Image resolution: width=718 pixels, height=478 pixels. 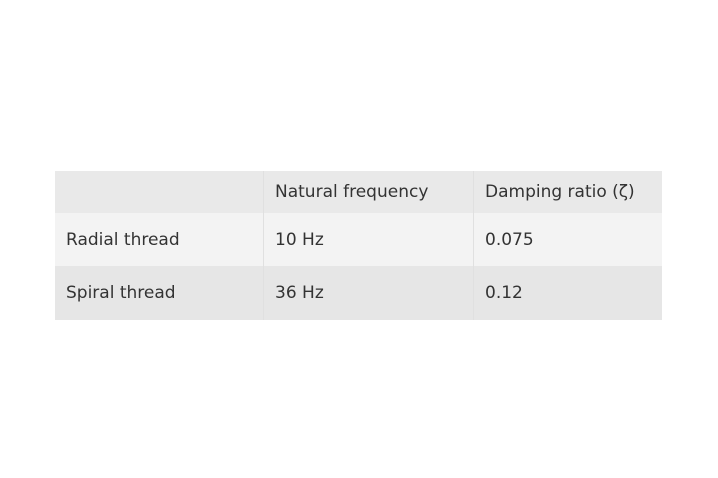 I want to click on natural-frequency-cell: 36 Hz, so click(x=368, y=293).